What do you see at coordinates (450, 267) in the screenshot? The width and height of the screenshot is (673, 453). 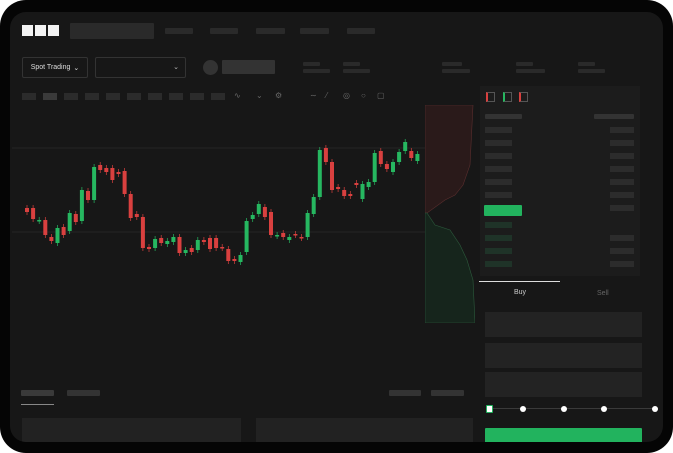 I see `depth-bids-area` at bounding box center [450, 267].